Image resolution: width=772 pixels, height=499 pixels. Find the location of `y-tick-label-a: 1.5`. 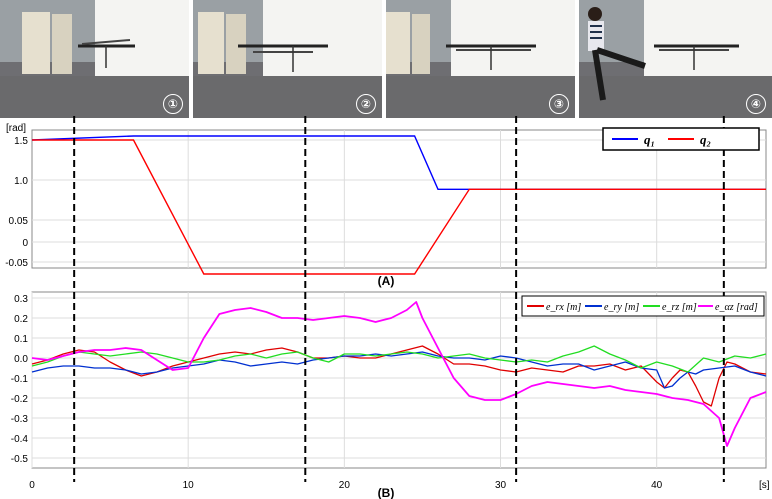

y-tick-label-a: 1.5 is located at coordinates (21, 141).